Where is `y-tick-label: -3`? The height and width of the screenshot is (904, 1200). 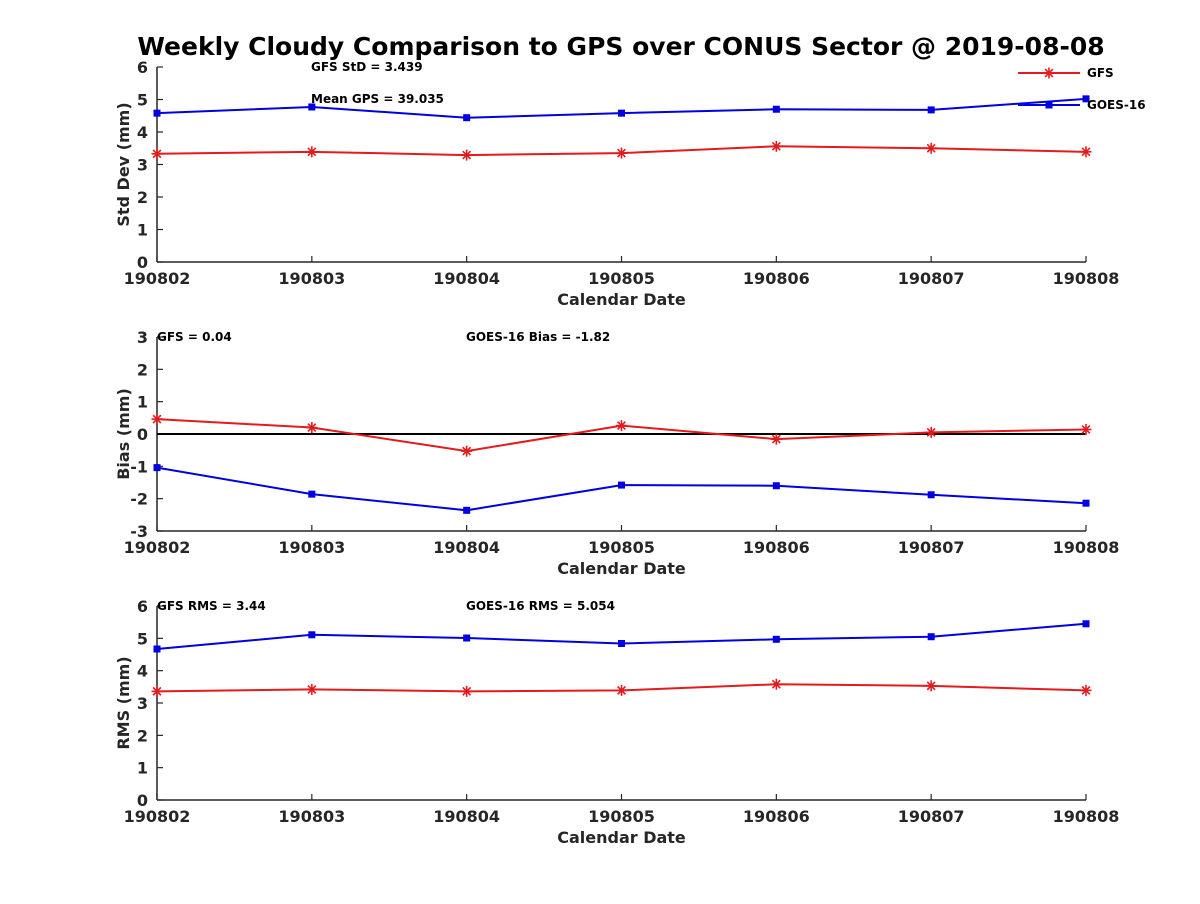 y-tick-label: -3 is located at coordinates (139, 531).